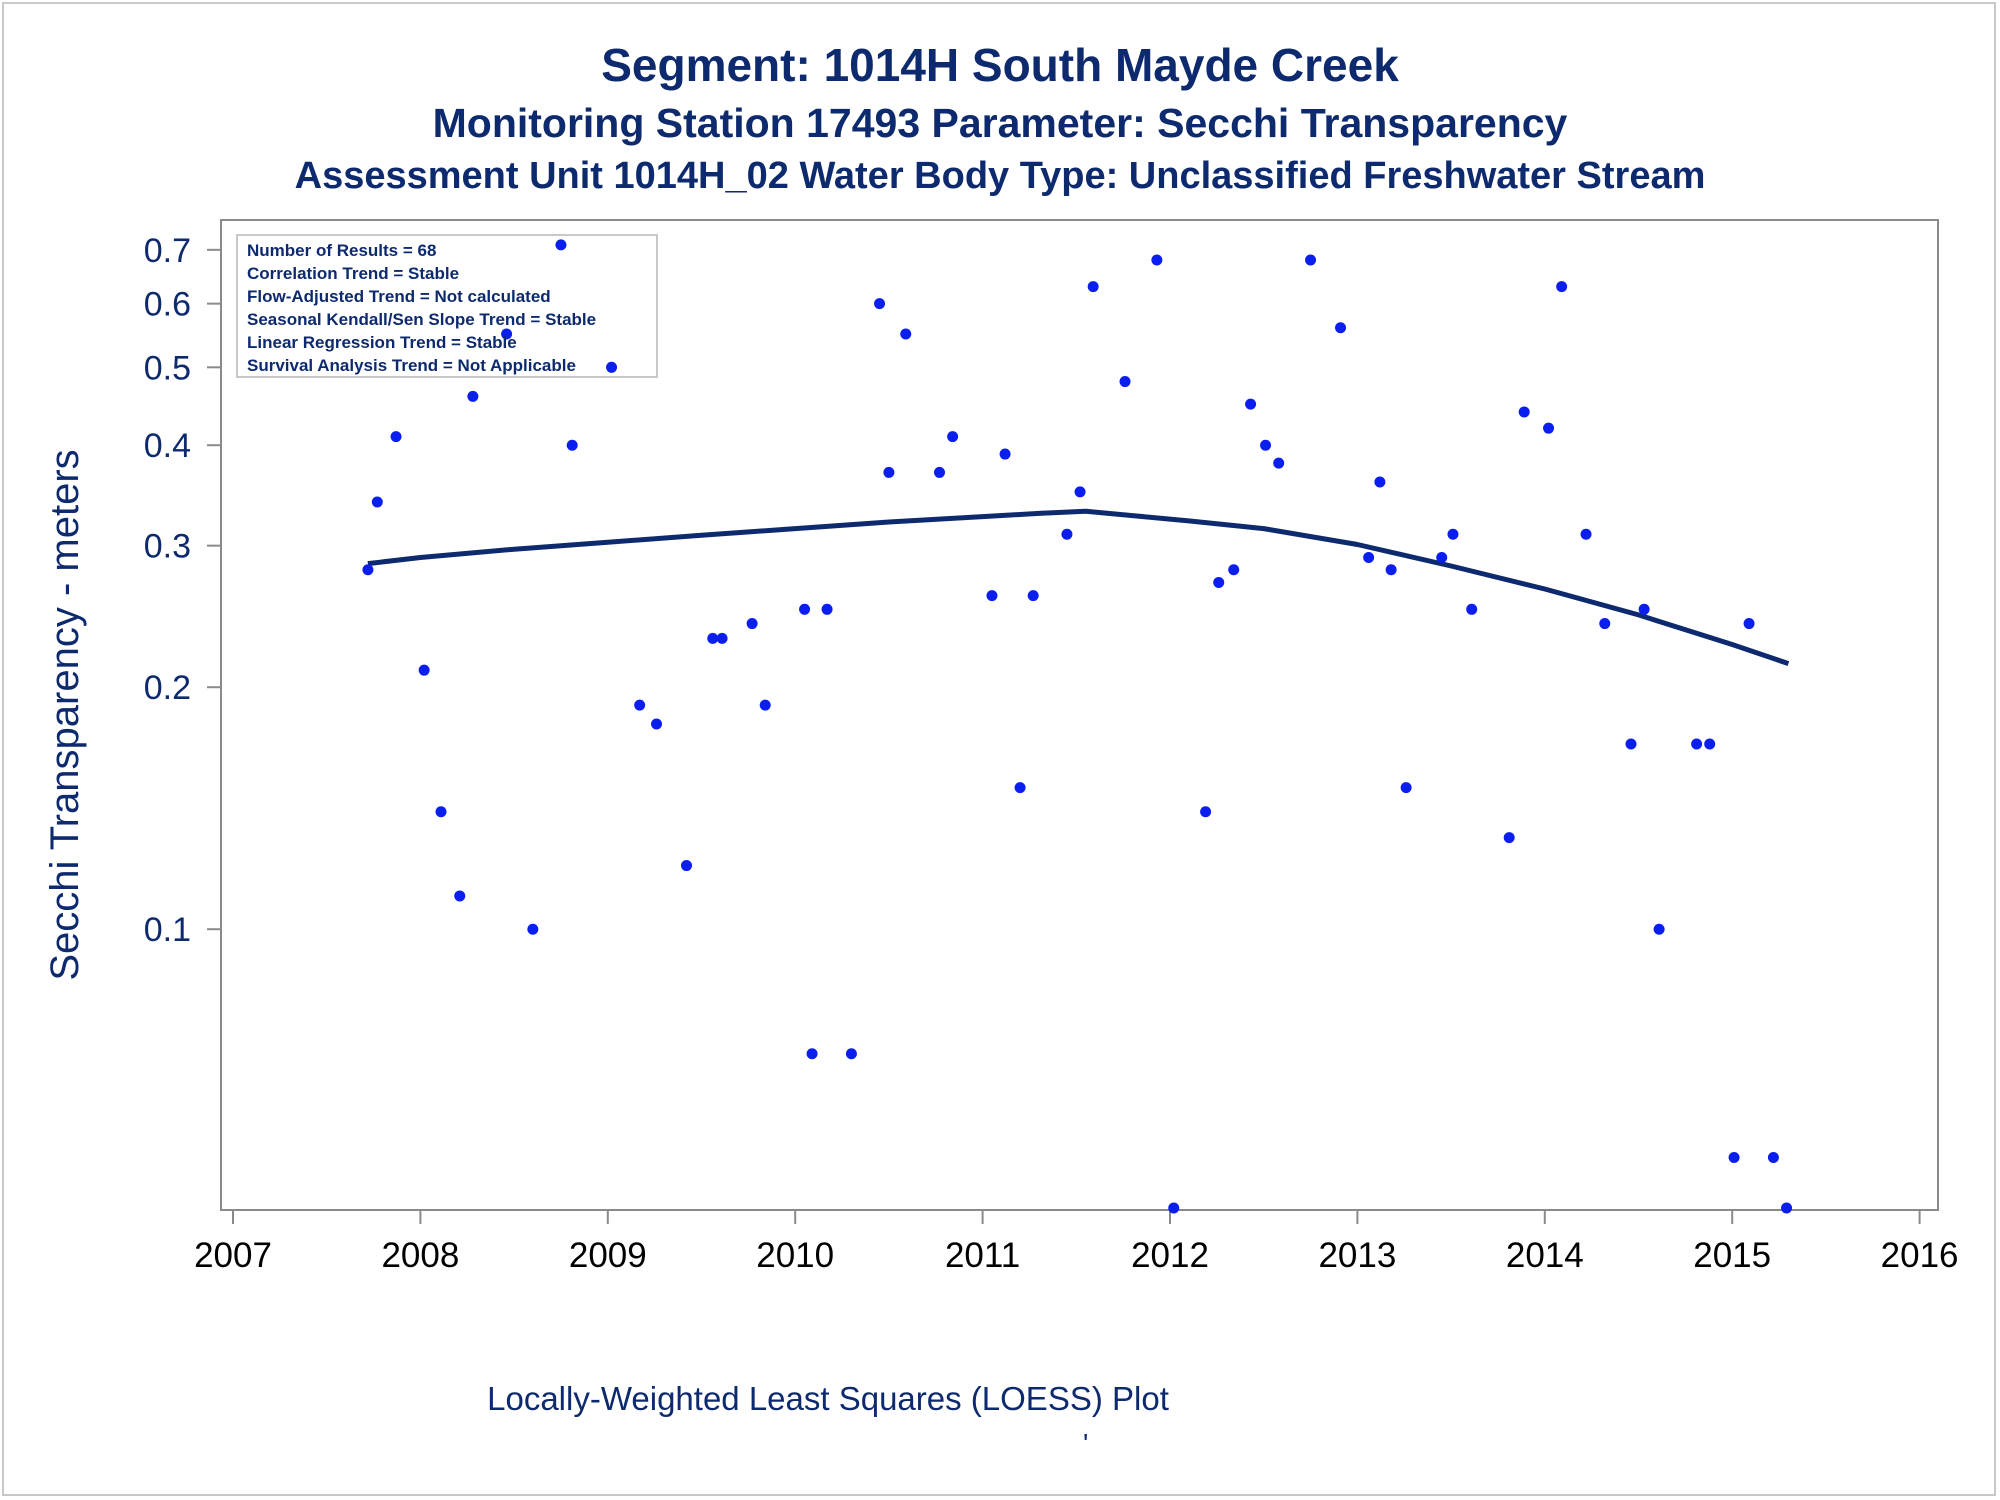 The width and height of the screenshot is (2000, 1500). I want to click on x-tick-label: 2008, so click(420, 1255).